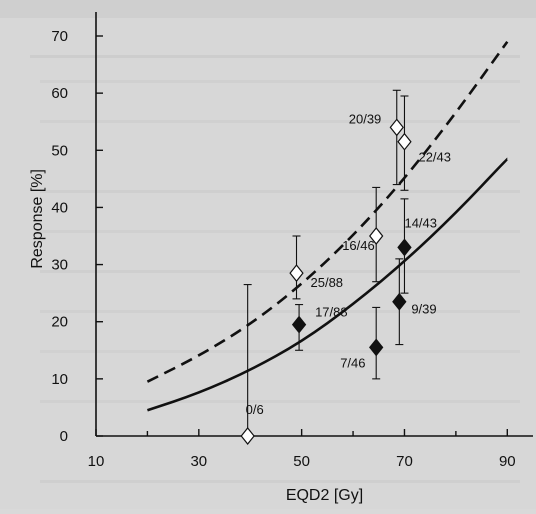 Image resolution: width=536 pixels, height=514 pixels. I want to click on x-tick-label: 70, so click(404, 461).